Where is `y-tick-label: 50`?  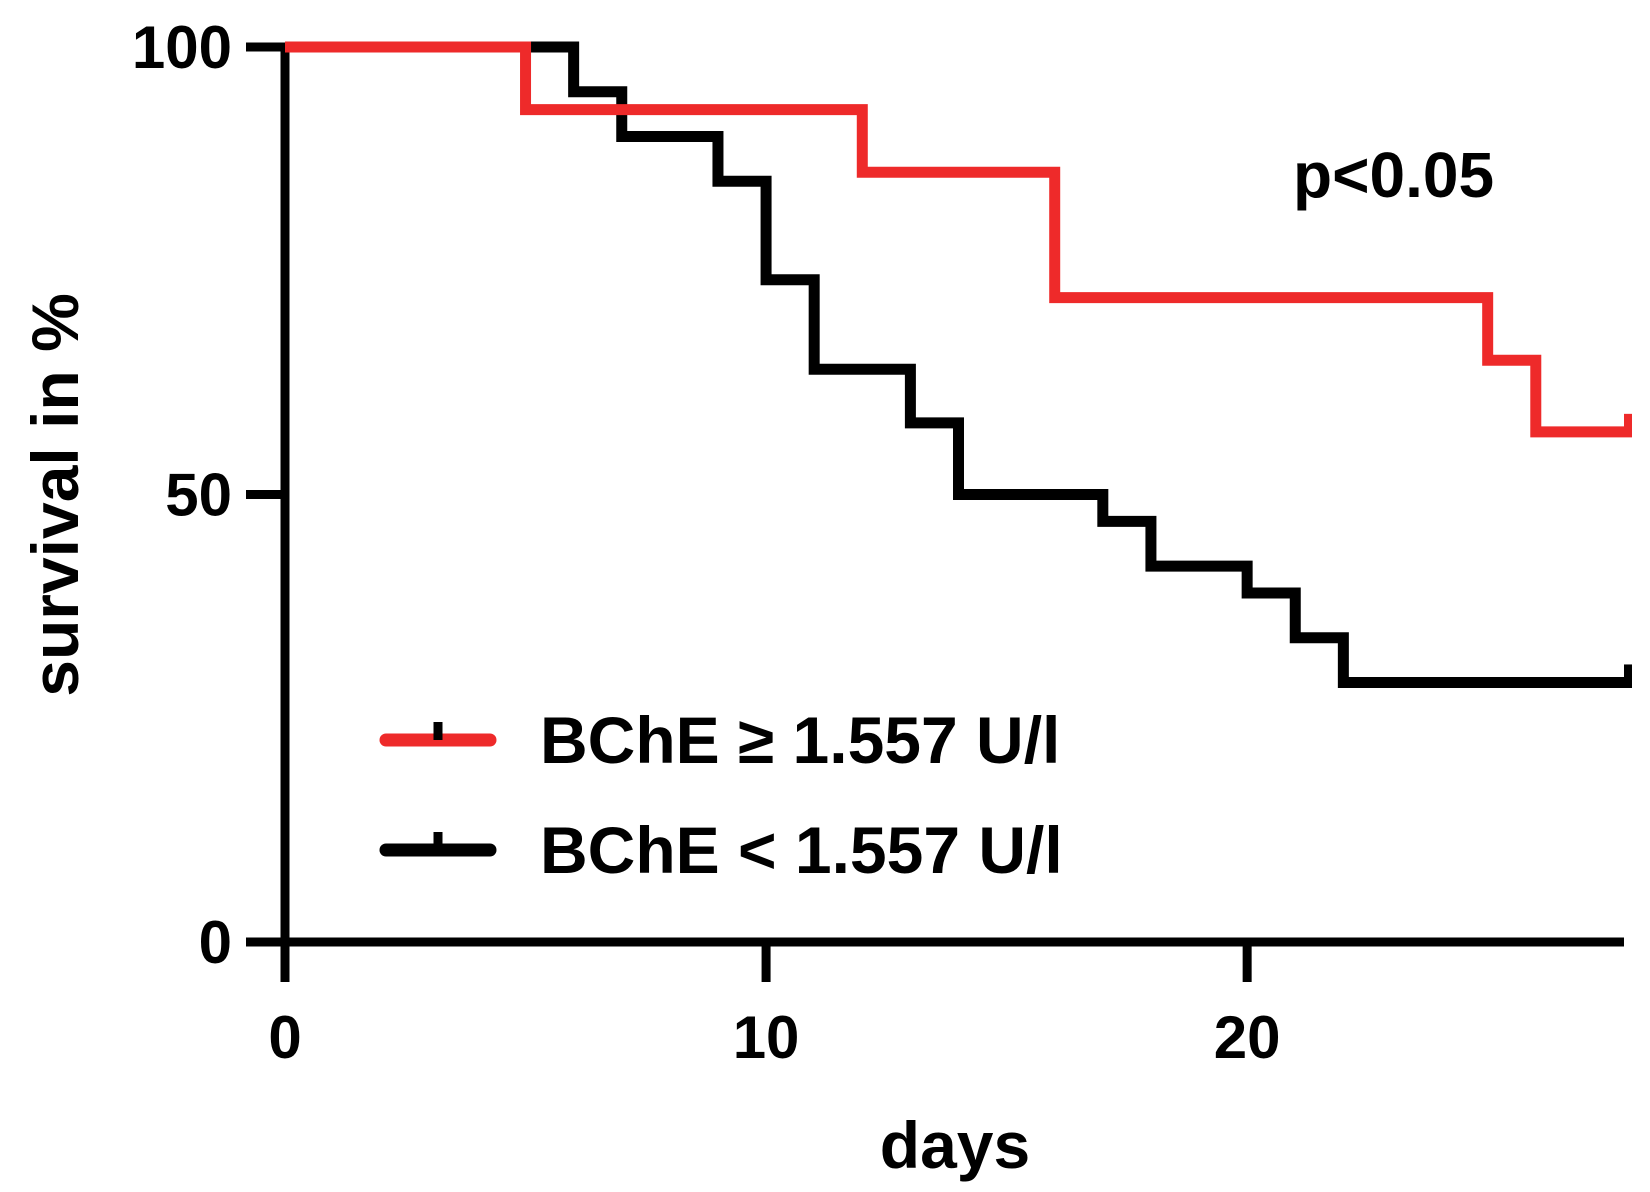 y-tick-label: 50 is located at coordinates (198, 495).